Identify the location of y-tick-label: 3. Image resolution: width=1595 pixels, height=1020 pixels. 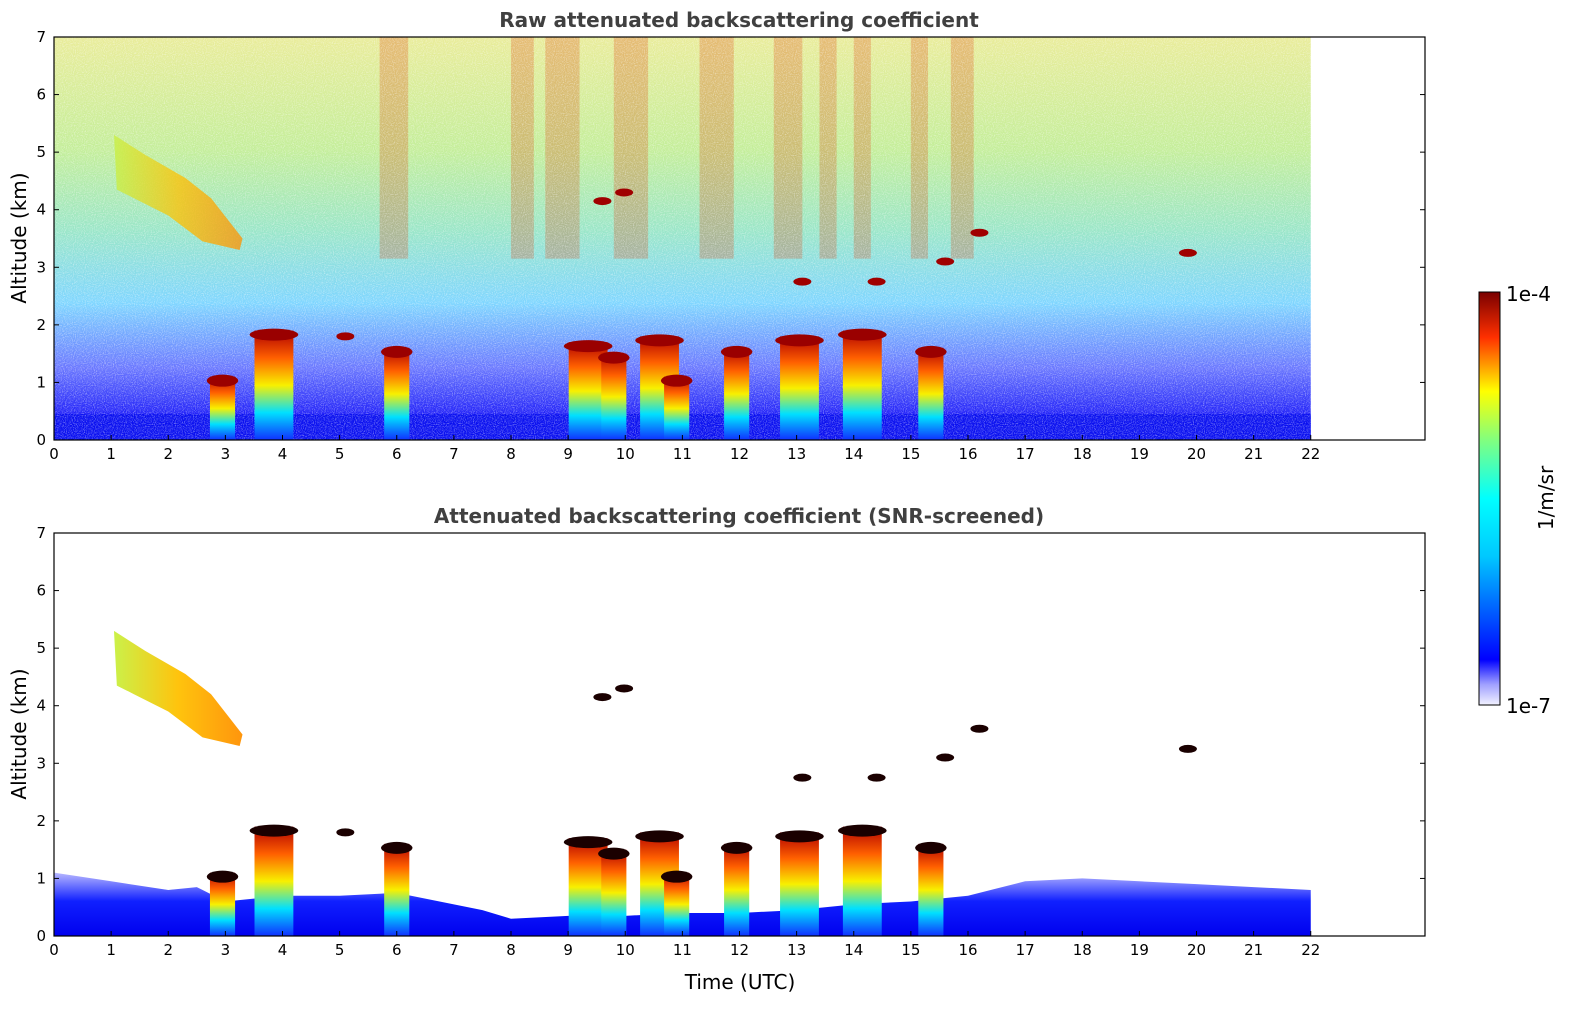
(41, 267).